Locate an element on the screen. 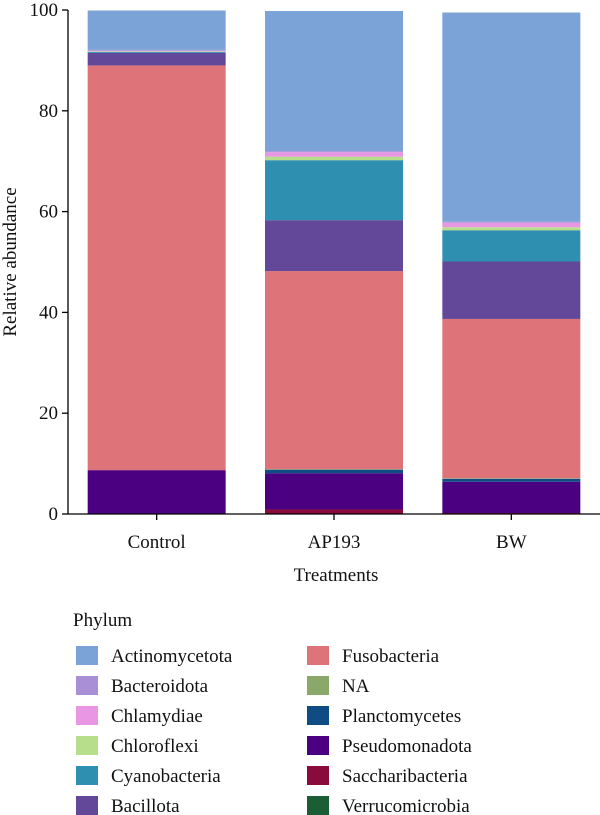 The height and width of the screenshot is (815, 600). x-tick-label-control: Control is located at coordinates (157, 542).